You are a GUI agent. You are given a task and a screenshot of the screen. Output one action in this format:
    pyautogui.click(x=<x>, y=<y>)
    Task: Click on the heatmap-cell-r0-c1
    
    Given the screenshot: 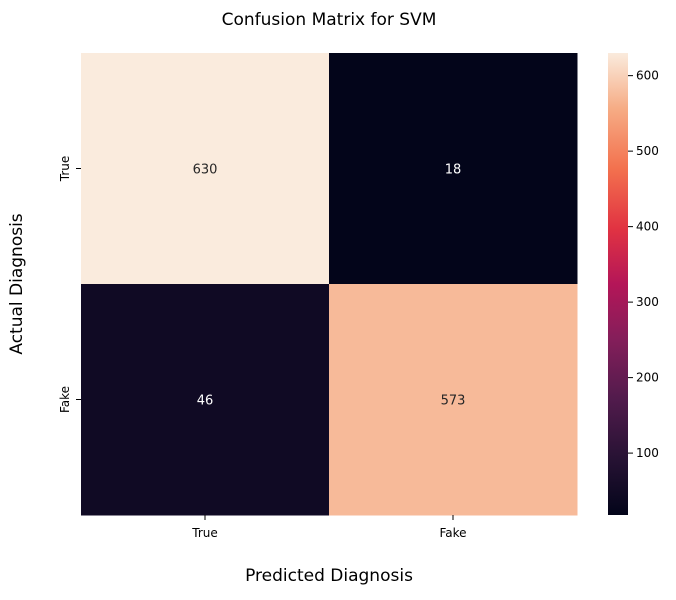 What is the action you would take?
    pyautogui.click(x=453, y=169)
    